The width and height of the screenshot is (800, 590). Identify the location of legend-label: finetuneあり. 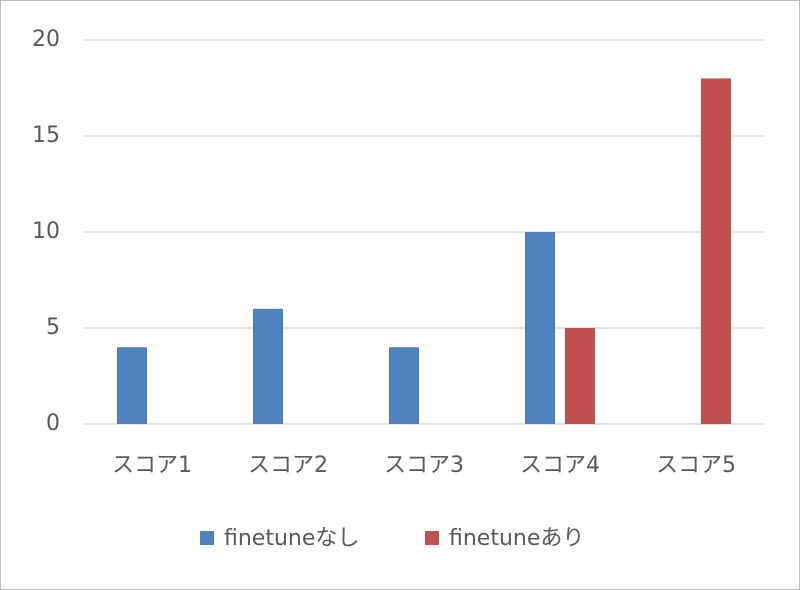
(516, 538).